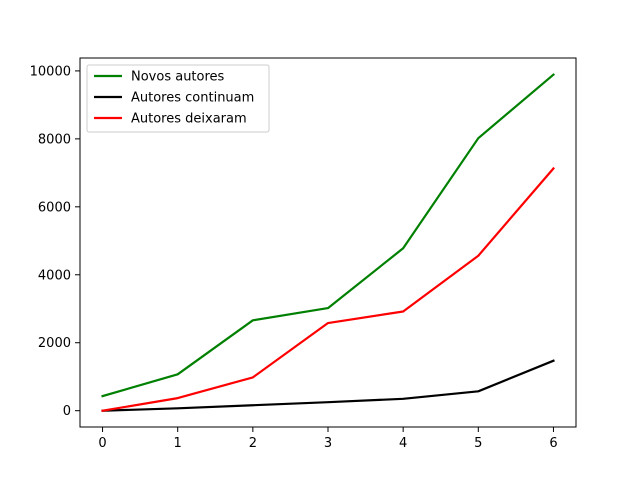 Image resolution: width=640 pixels, height=480 pixels. Describe the element at coordinates (67, 411) in the screenshot. I see `y-tick-label: 0` at that location.